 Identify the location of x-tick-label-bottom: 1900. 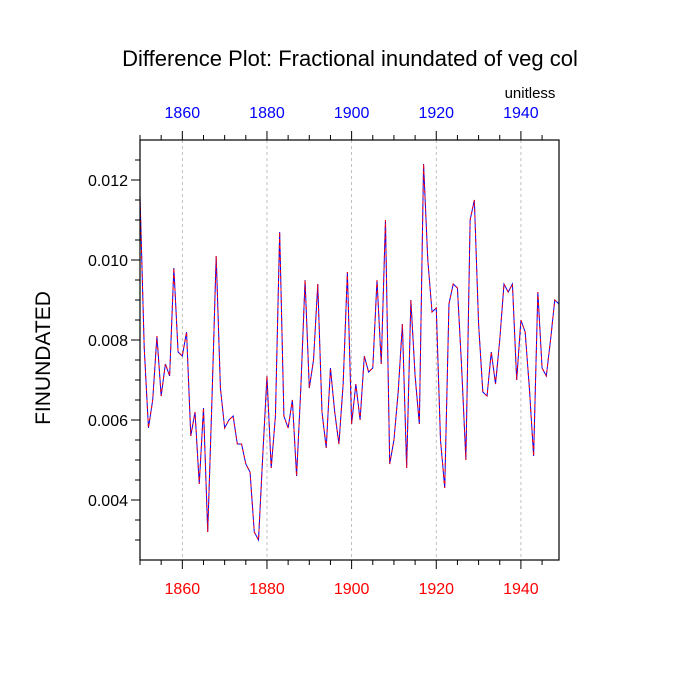
(352, 589).